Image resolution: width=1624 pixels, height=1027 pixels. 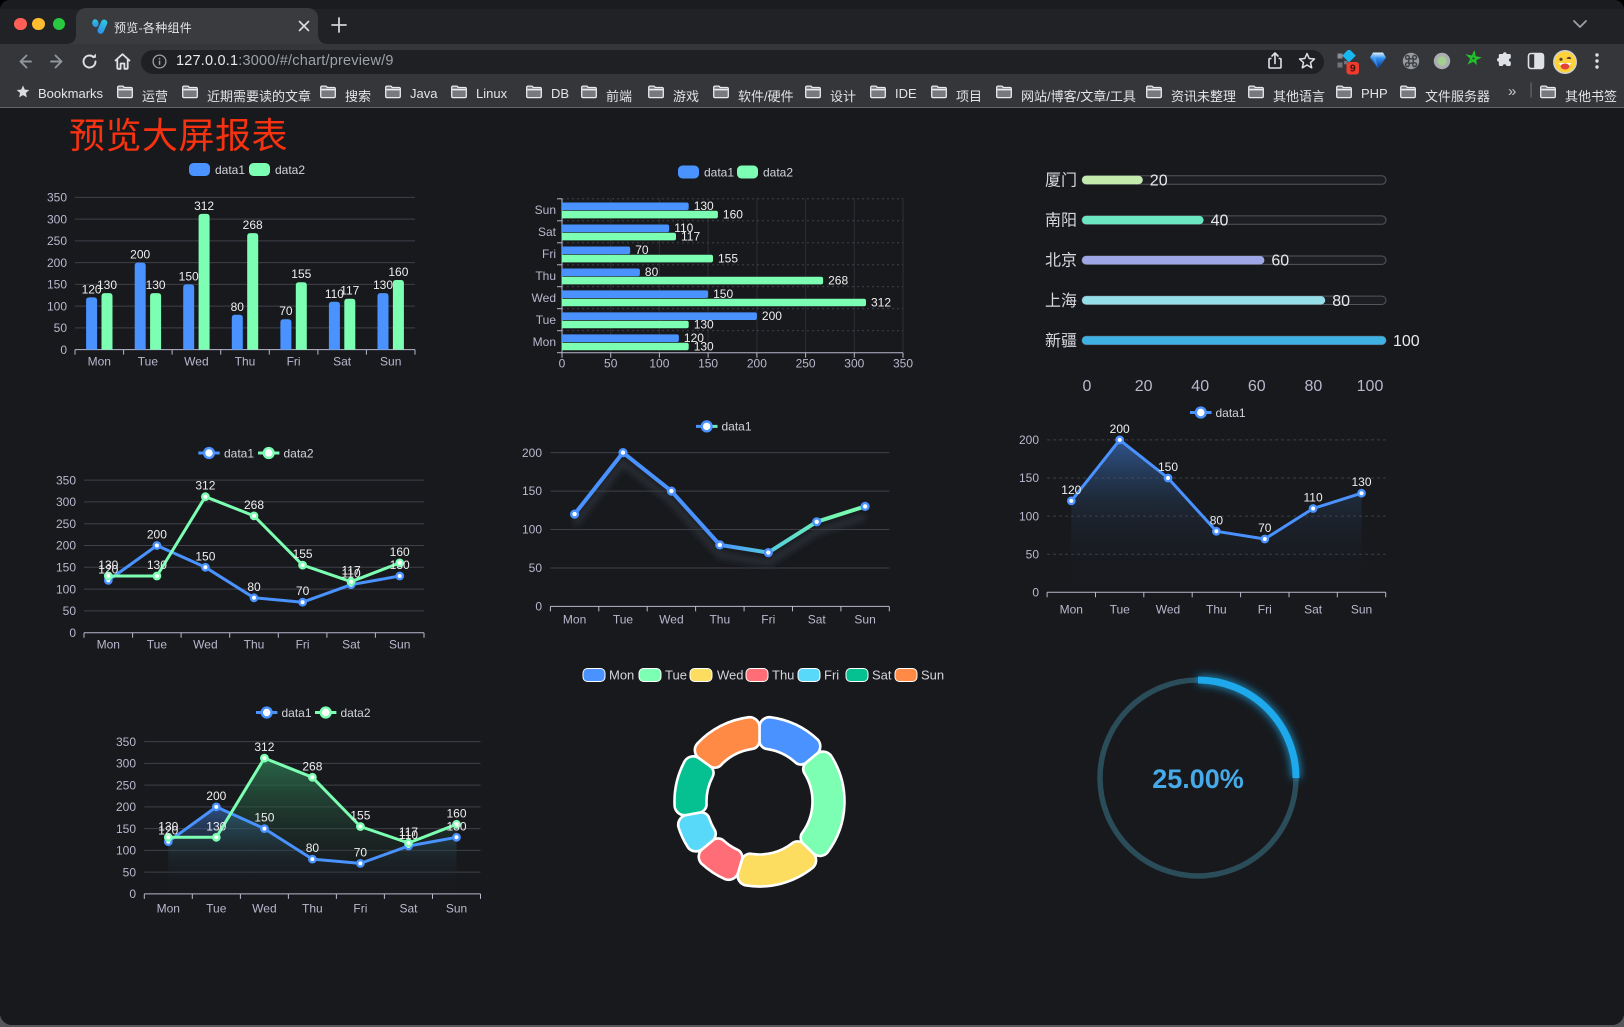 I want to click on svg-text: 厦门, so click(x=1061, y=181).